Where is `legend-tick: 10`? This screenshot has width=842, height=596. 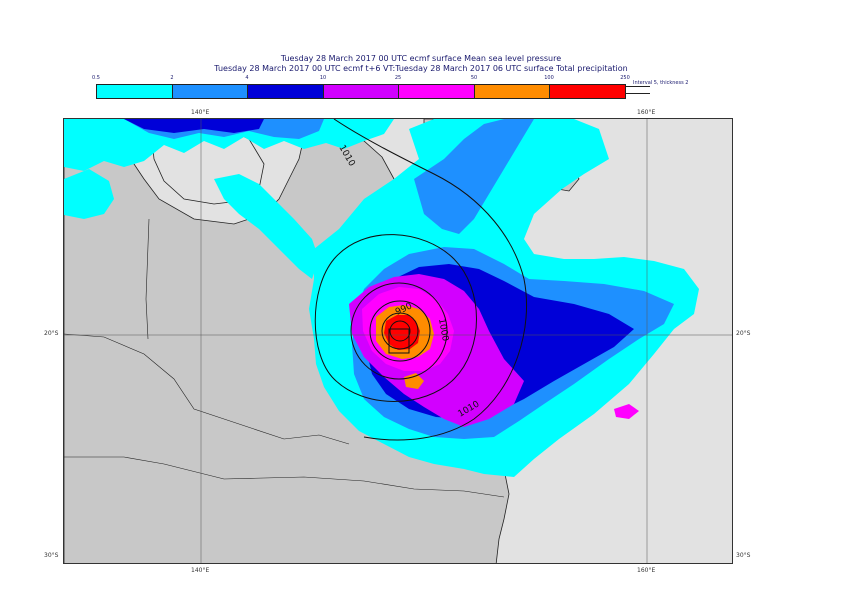
legend-tick: 10 is located at coordinates (323, 78).